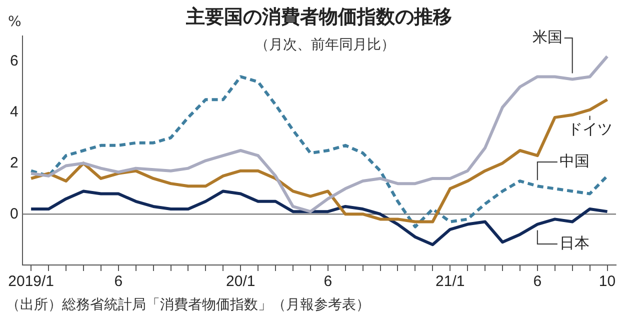 This screenshot has width=638, height=325. Describe the element at coordinates (574, 161) in the screenshot. I see `series-label: 中国` at that location.